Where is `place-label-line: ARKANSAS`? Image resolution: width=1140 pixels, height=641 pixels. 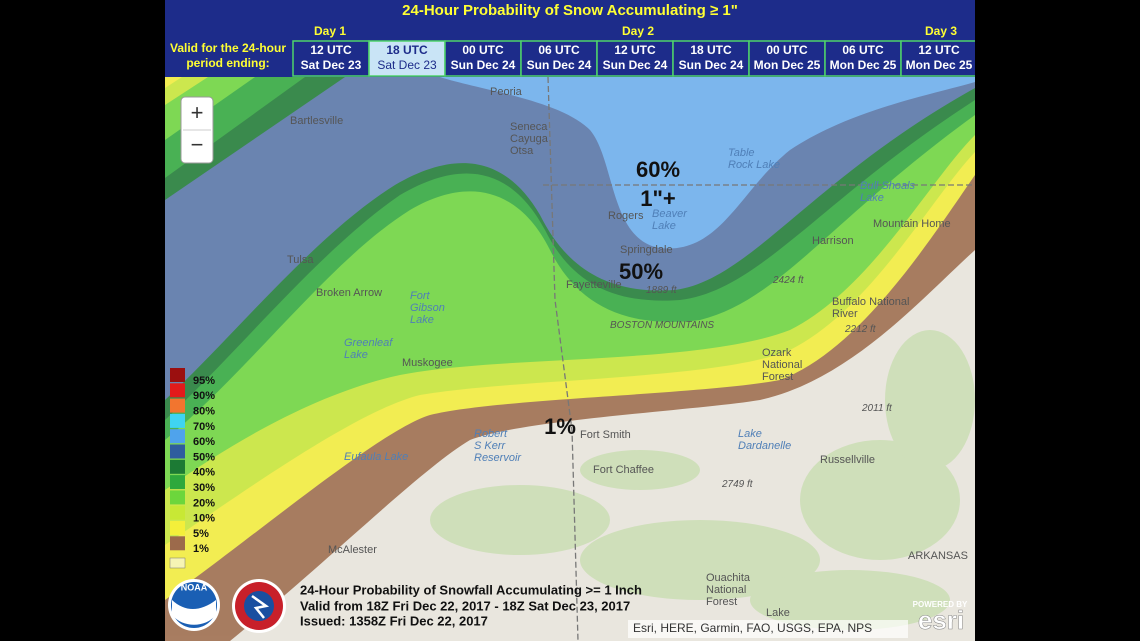 place-label-line: ARKANSAS is located at coordinates (938, 556).